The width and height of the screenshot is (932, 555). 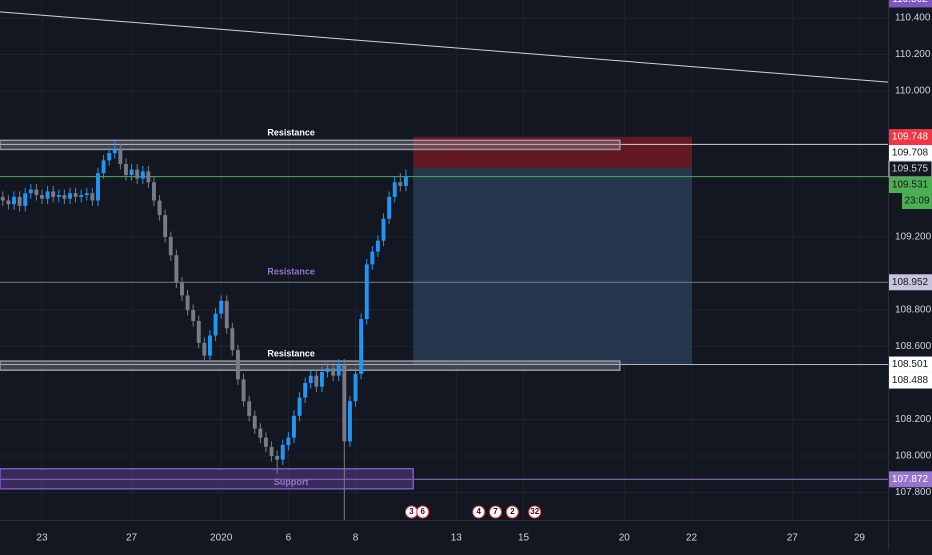 I want to click on stop-zone, so click(x=553, y=152).